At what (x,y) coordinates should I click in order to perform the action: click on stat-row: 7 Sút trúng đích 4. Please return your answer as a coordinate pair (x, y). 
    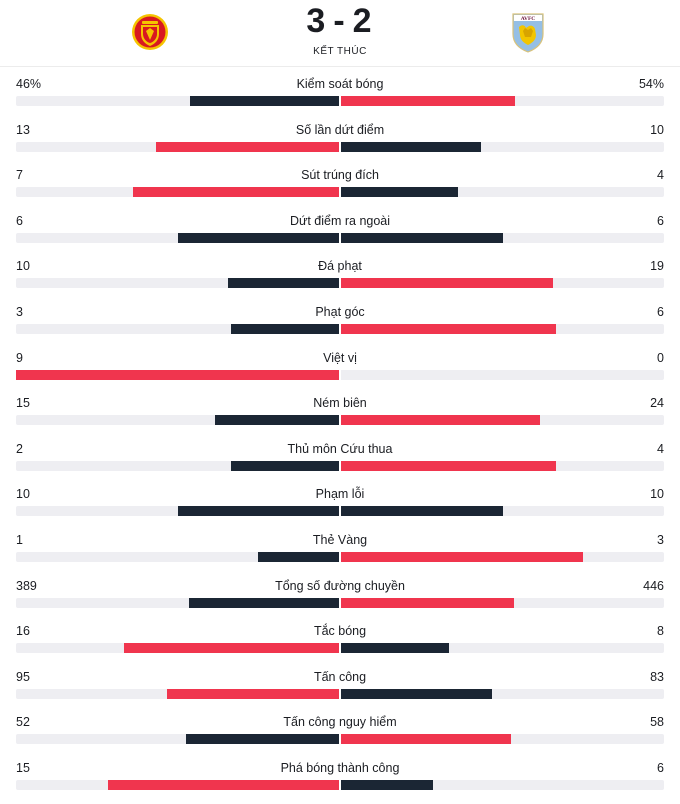
    Looking at the image, I should click on (340, 182).